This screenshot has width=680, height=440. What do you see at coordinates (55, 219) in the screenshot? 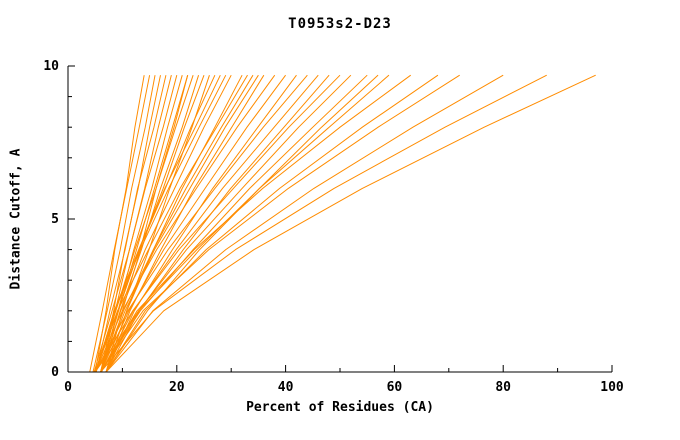
I see `y-tick-label: 5` at bounding box center [55, 219].